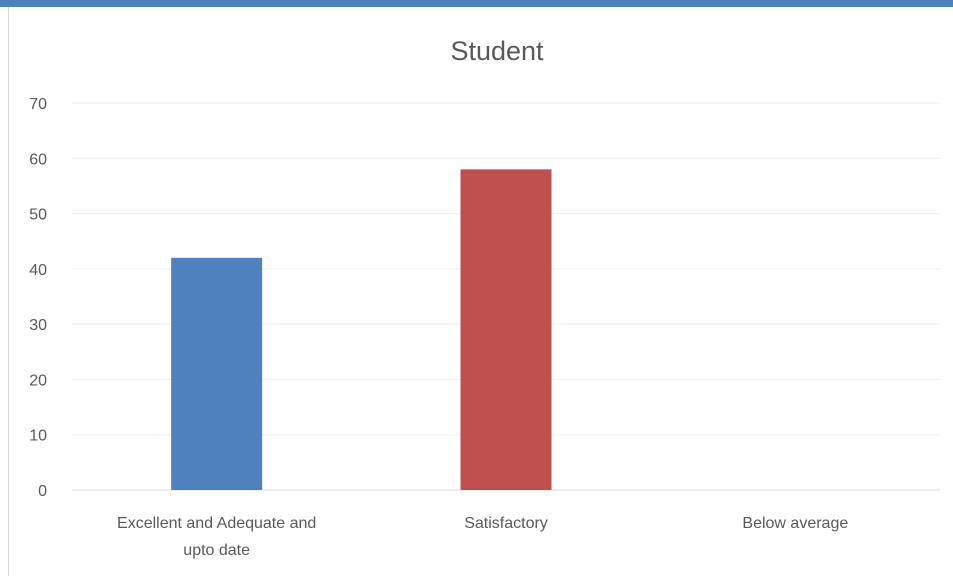 This screenshot has height=578, width=953. What do you see at coordinates (506, 523) in the screenshot?
I see `x-category-label: Satisfactory` at bounding box center [506, 523].